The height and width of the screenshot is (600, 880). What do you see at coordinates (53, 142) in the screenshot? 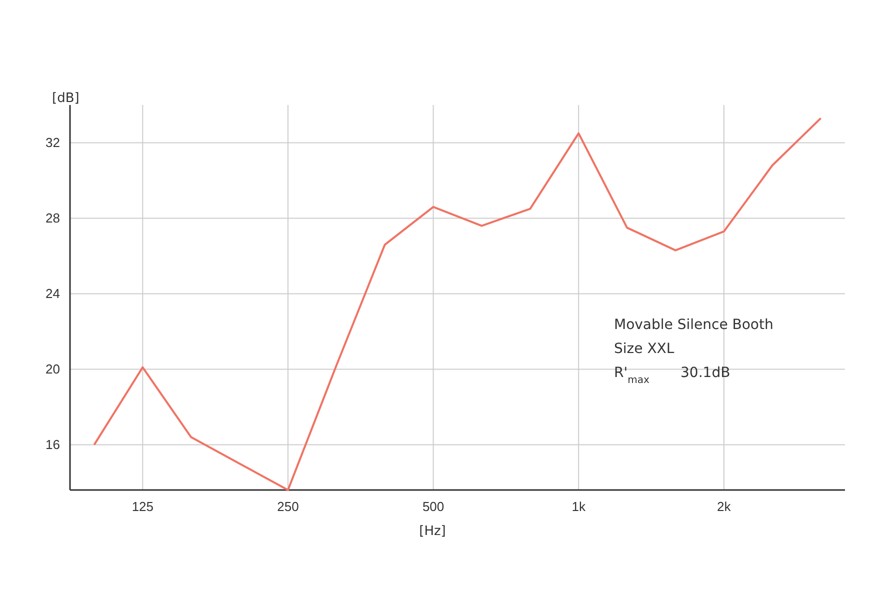
I see `y-tick-label: 32` at bounding box center [53, 142].